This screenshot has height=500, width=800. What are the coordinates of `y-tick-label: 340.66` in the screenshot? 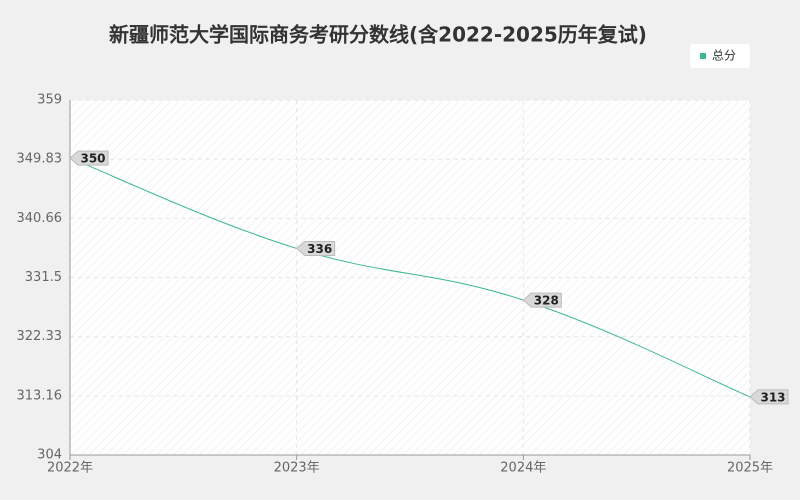 It's located at (40, 218).